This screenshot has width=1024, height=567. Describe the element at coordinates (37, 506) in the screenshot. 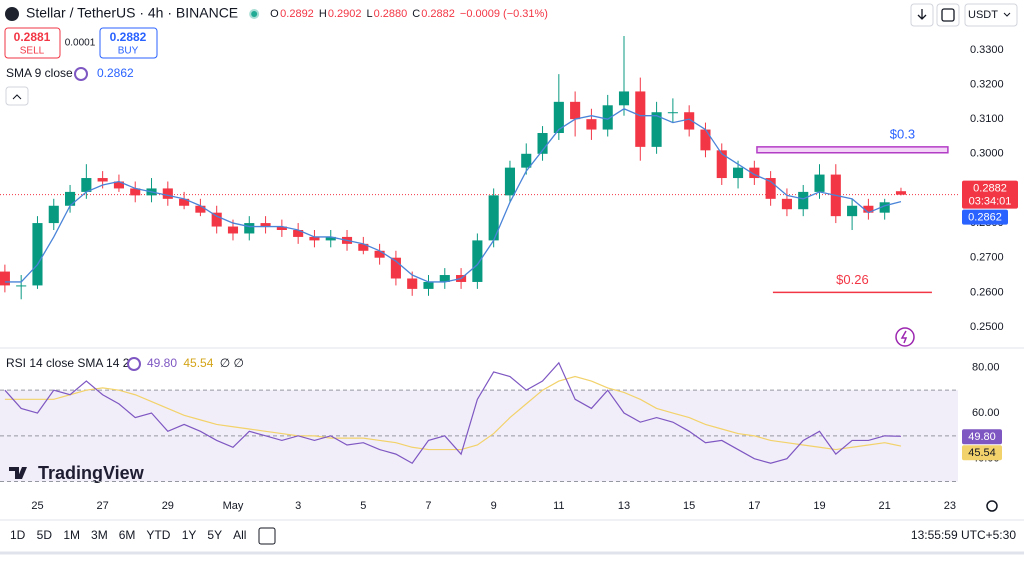

I see `x-tick-label: 25` at that location.